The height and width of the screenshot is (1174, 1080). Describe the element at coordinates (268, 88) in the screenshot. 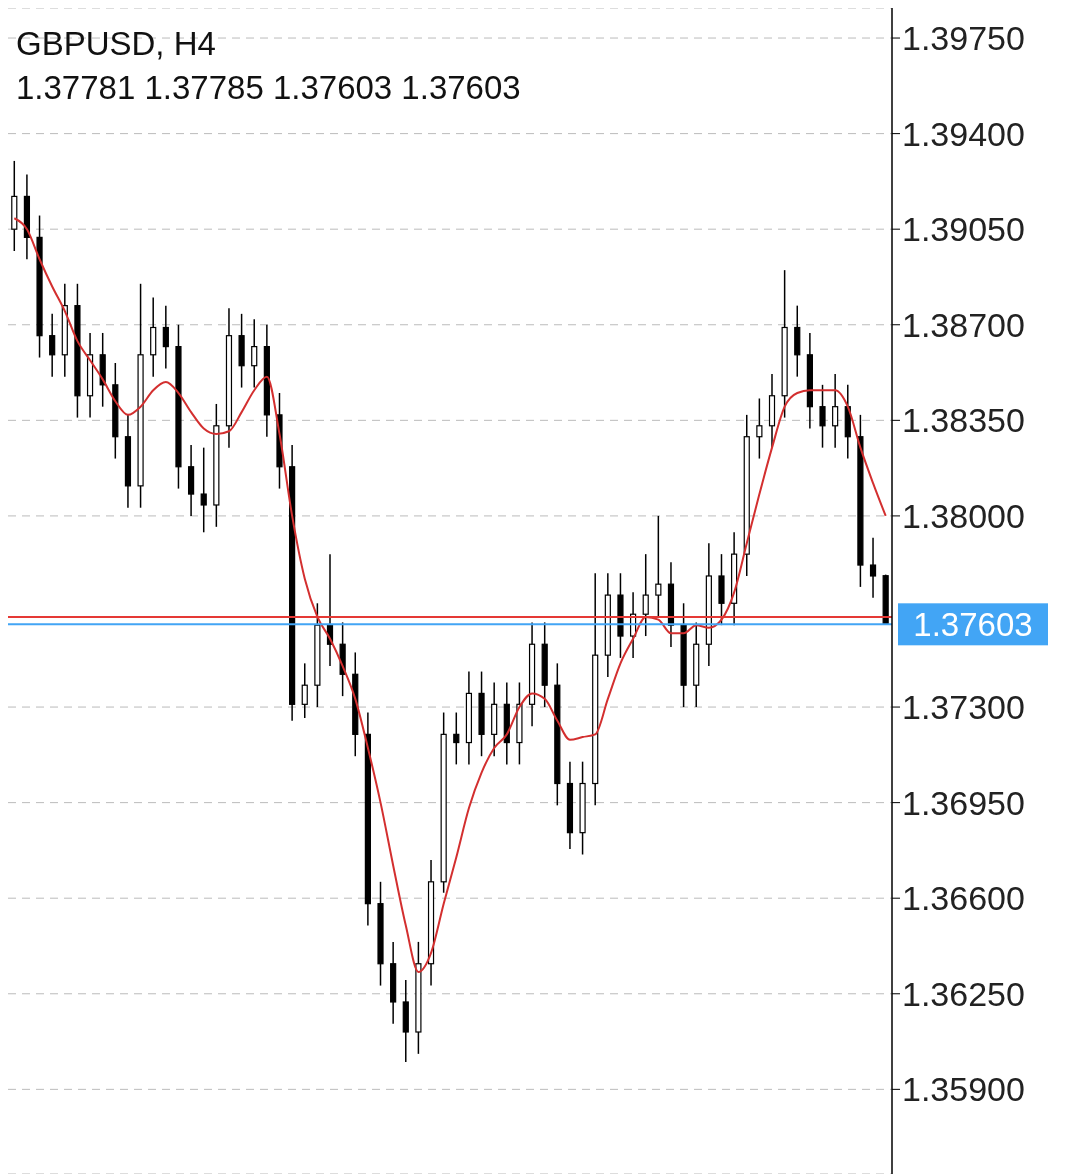

I see `text: 1.37781 1.37785 1.37603 1.37603` at that location.